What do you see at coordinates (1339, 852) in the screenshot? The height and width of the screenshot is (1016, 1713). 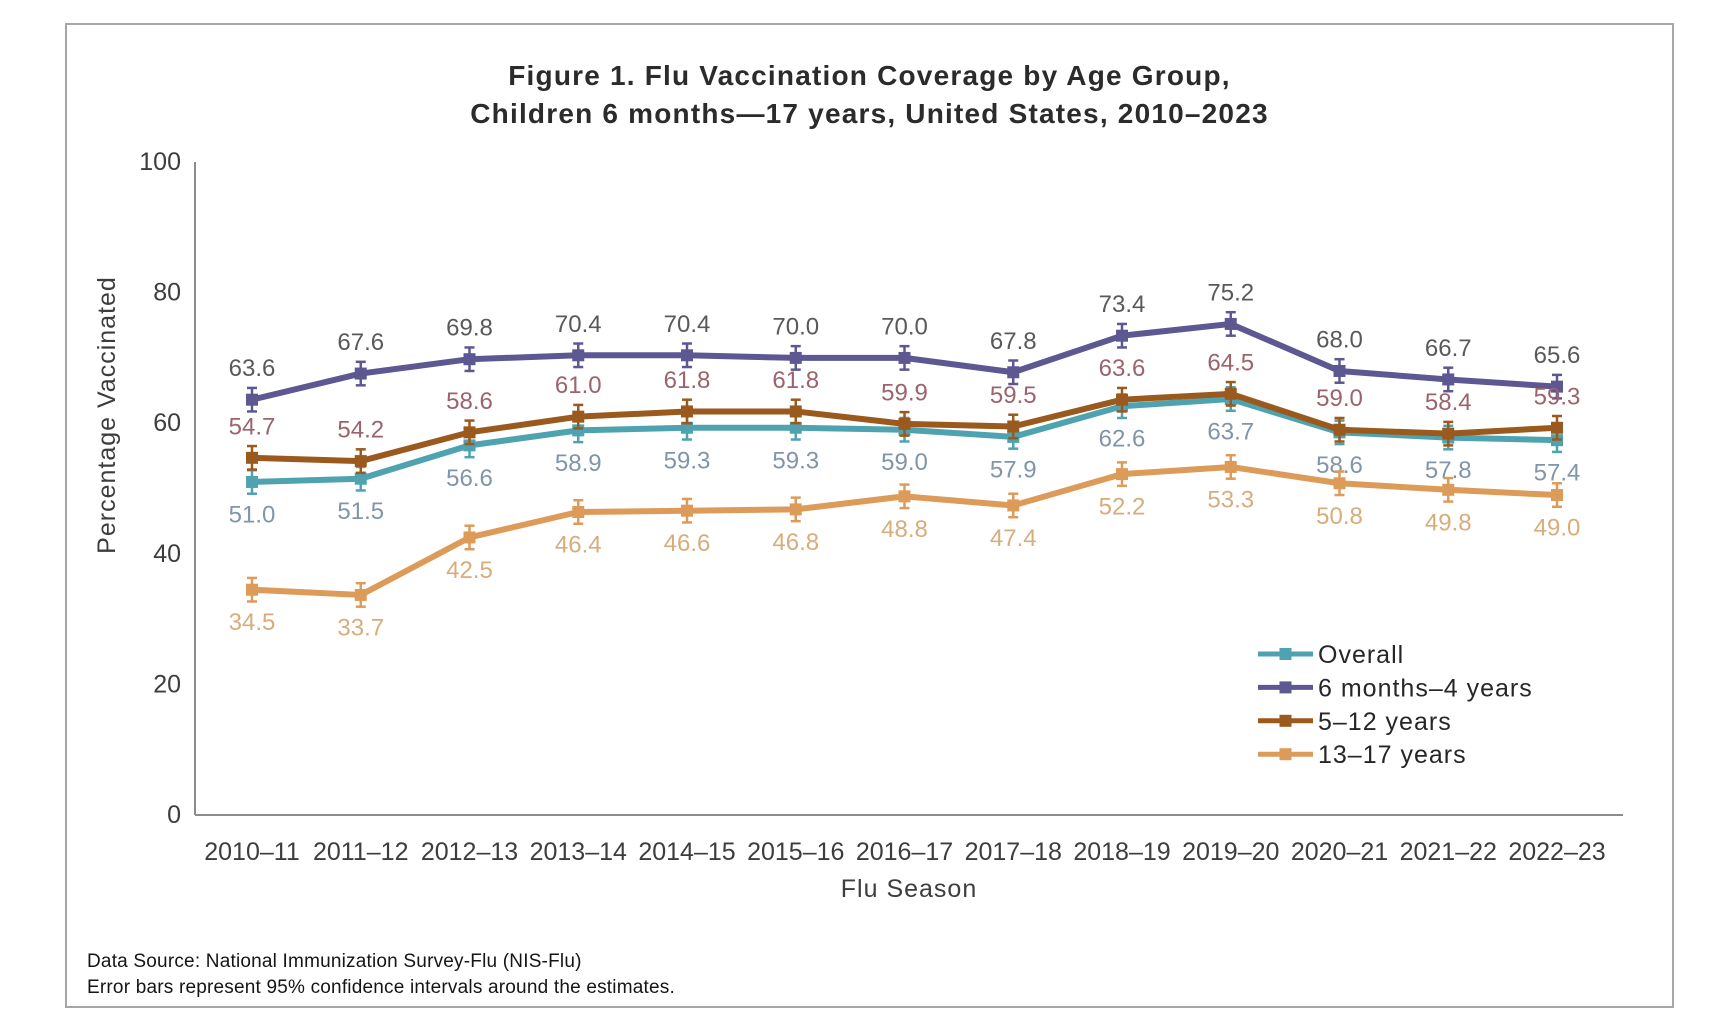 I see `x-axis-tick-label: 2020–21` at bounding box center [1339, 852].